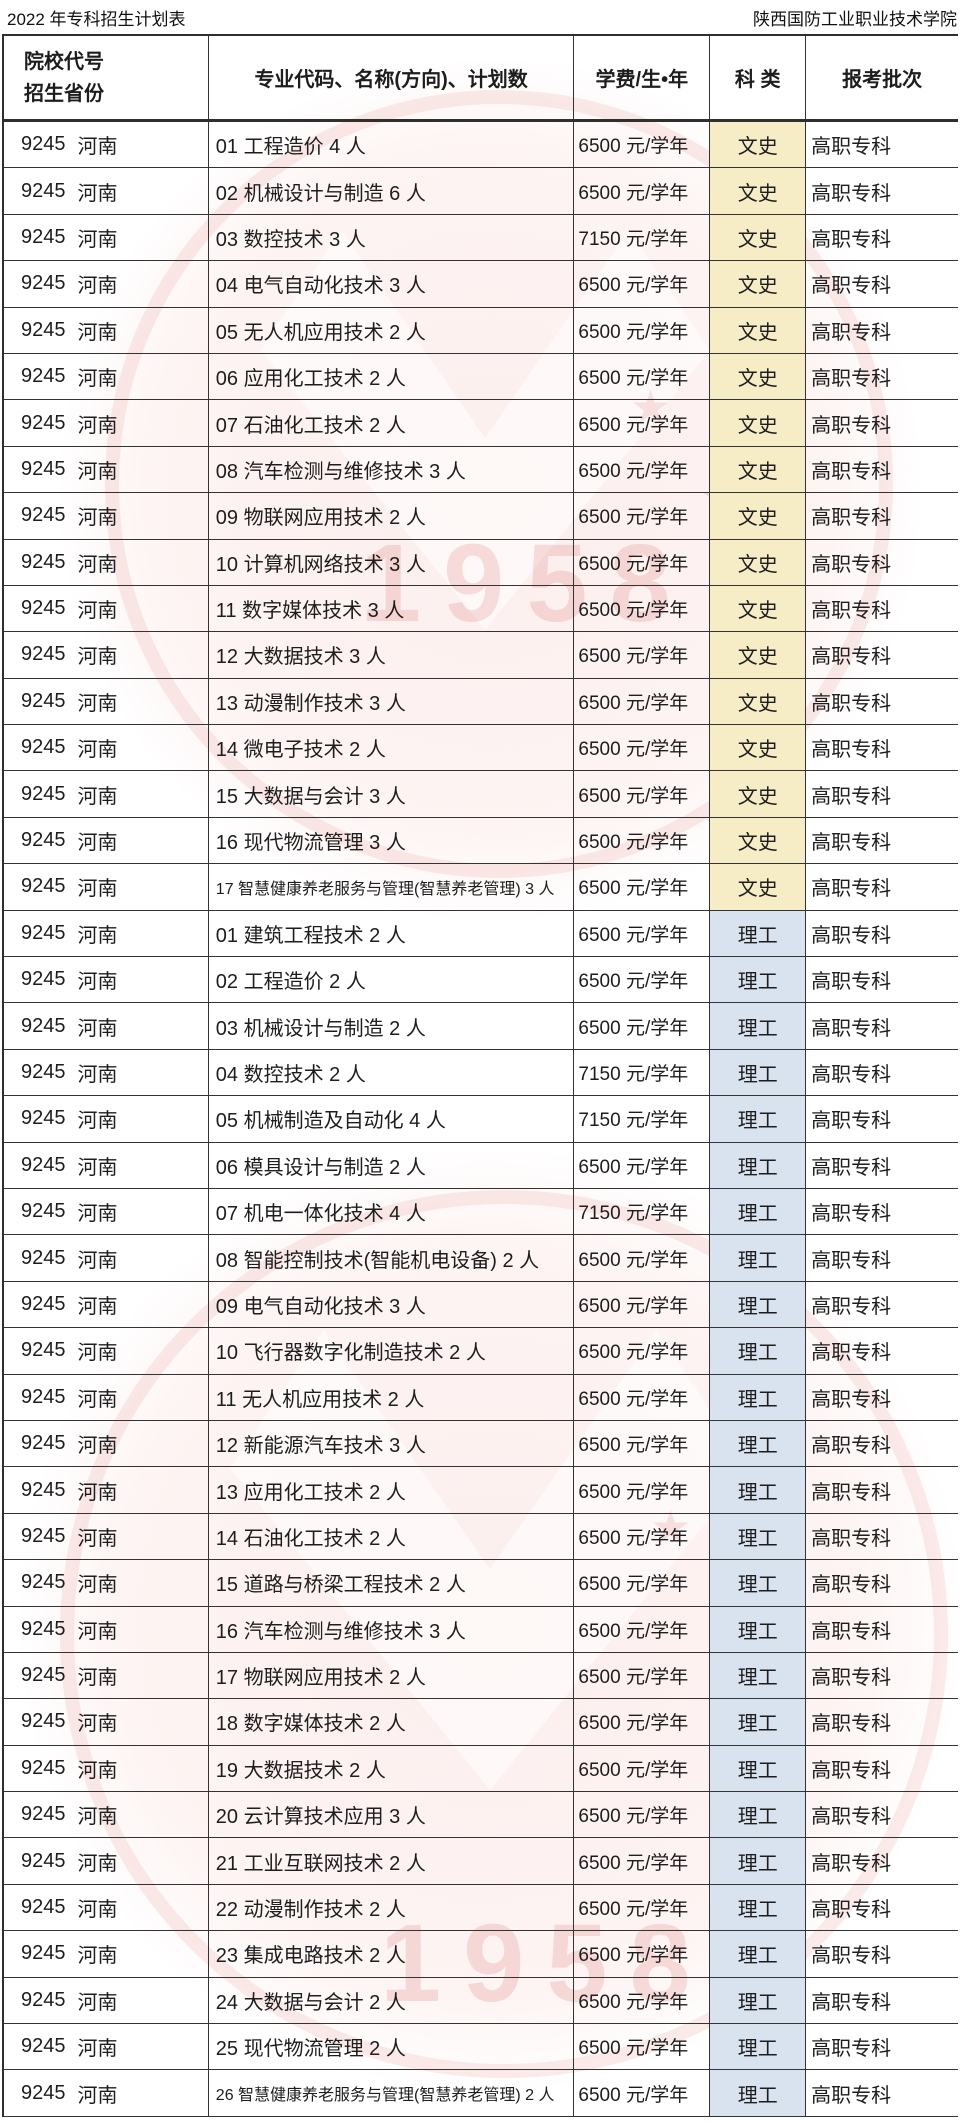  What do you see at coordinates (392, 1629) in the screenshot?
I see `cell-major: 16 汽车检测与维修技术 3 人` at bounding box center [392, 1629].